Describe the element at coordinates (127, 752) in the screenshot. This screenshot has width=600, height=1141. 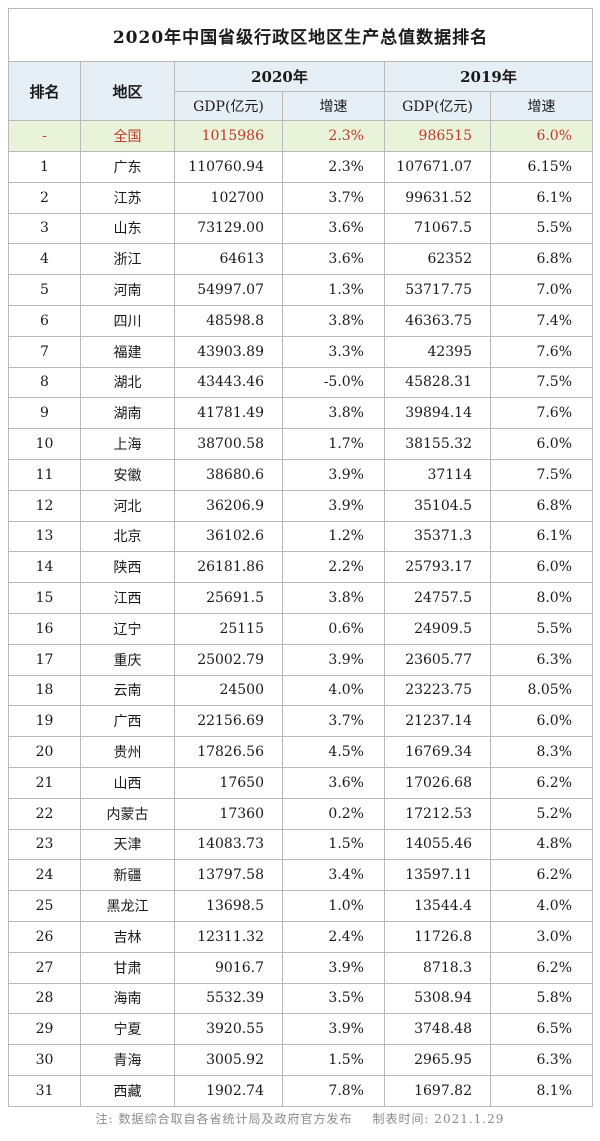
I see `region-cell: 贵州` at that location.